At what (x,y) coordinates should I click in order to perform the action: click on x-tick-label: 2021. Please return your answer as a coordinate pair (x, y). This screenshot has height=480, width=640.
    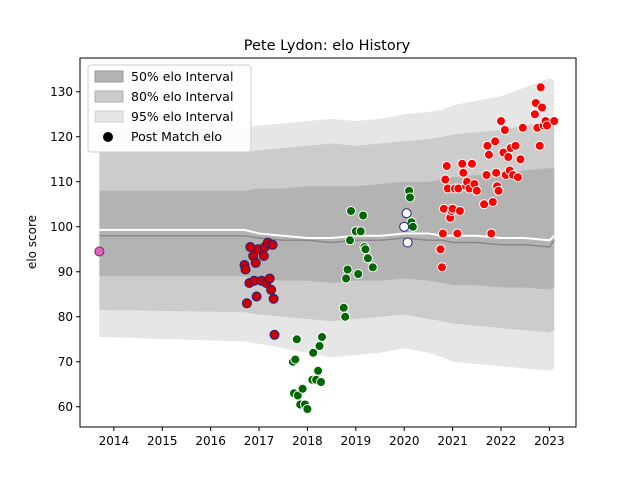
    Looking at the image, I should click on (452, 441).